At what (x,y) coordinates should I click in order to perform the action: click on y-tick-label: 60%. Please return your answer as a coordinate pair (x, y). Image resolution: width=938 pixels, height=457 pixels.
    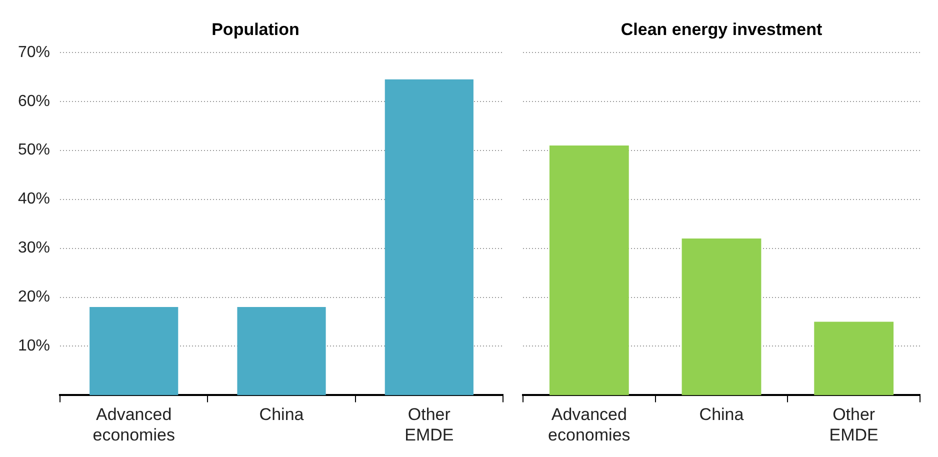
    Looking at the image, I should click on (34, 101).